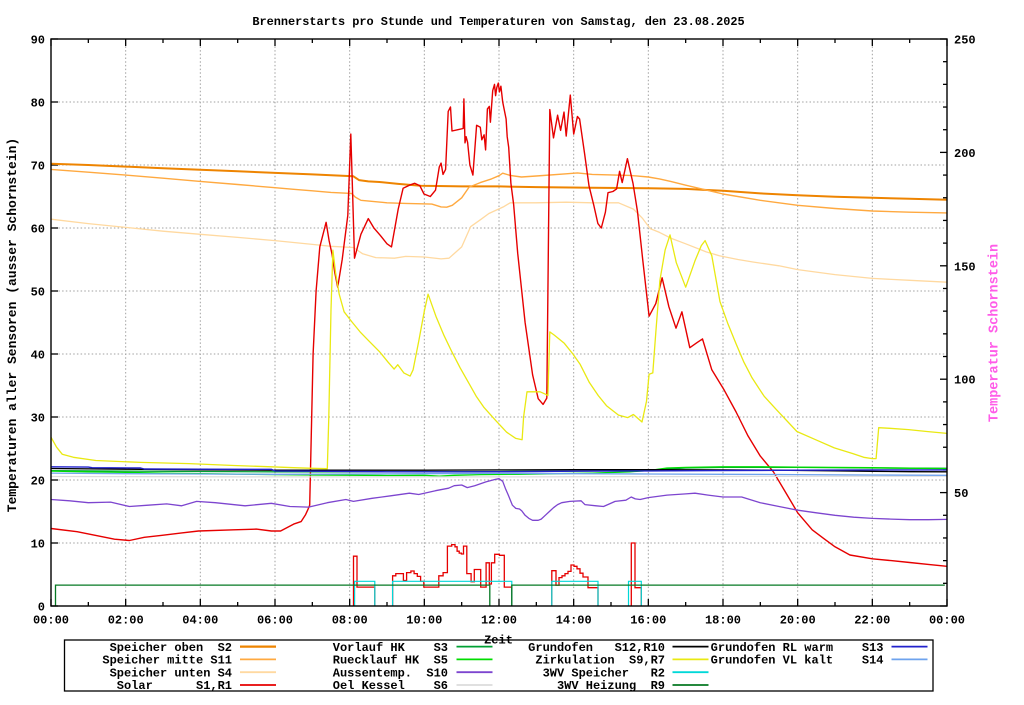 The width and height of the screenshot is (1024, 705). I want to click on svg-text: Speicher mitte S11, so click(167, 661).